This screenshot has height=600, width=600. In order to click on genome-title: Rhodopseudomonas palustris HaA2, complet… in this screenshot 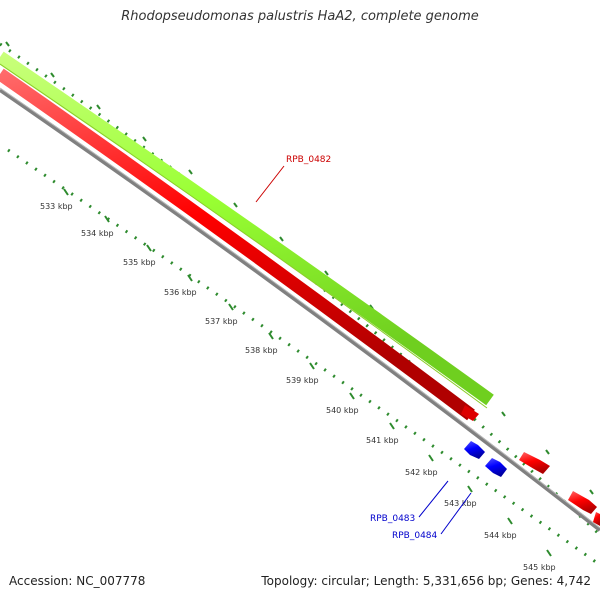, I will do `click(300, 16)`.